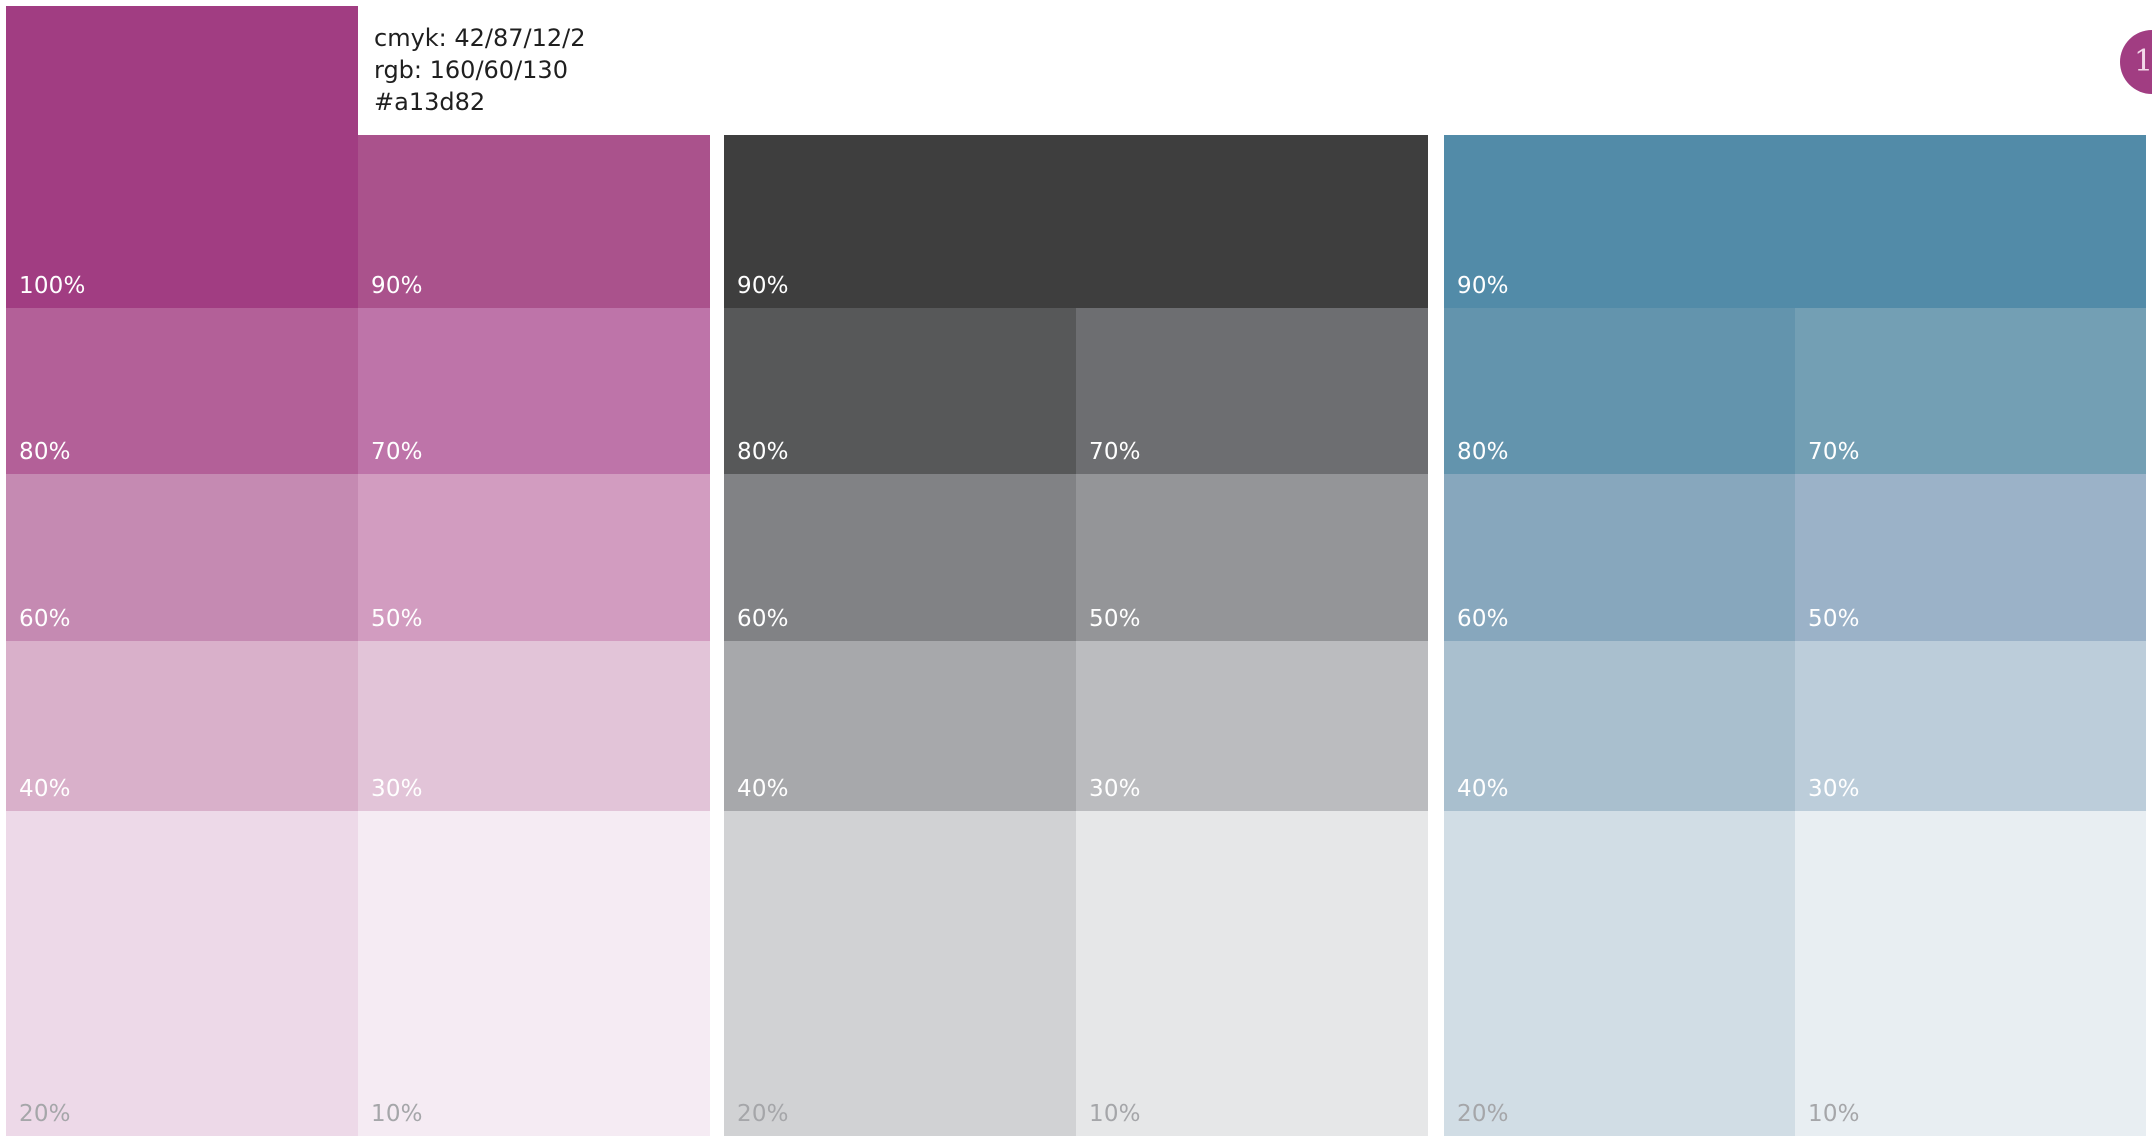 The width and height of the screenshot is (2152, 1136). I want to click on magenta-swatch-20: 20%, so click(182, 973).